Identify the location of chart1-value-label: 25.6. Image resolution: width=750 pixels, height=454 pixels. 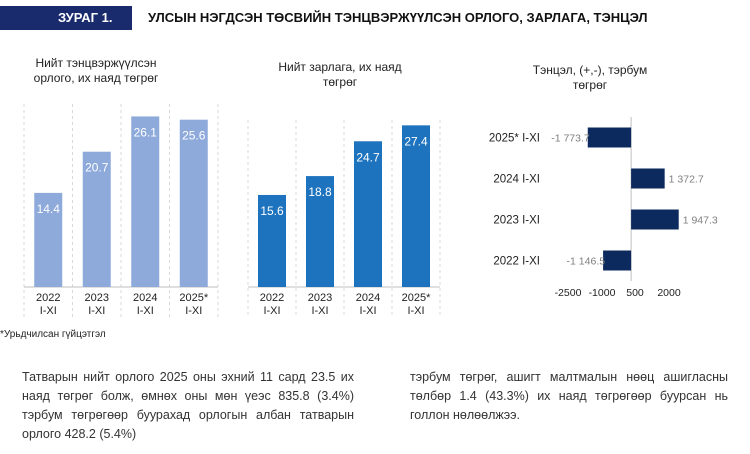
(194, 136).